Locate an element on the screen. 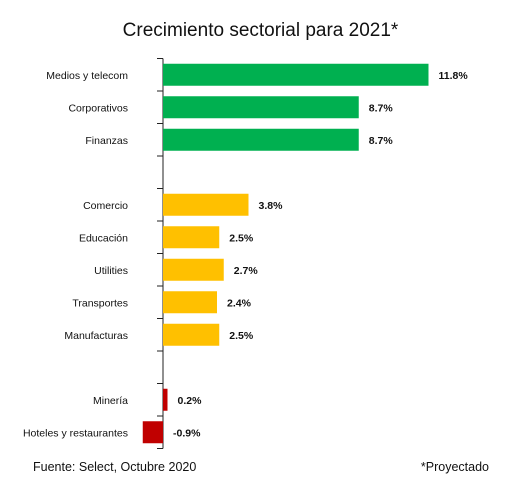 This screenshot has width=521, height=496. chart-title: Crecimiento sectorial para 2021* is located at coordinates (260, 30).